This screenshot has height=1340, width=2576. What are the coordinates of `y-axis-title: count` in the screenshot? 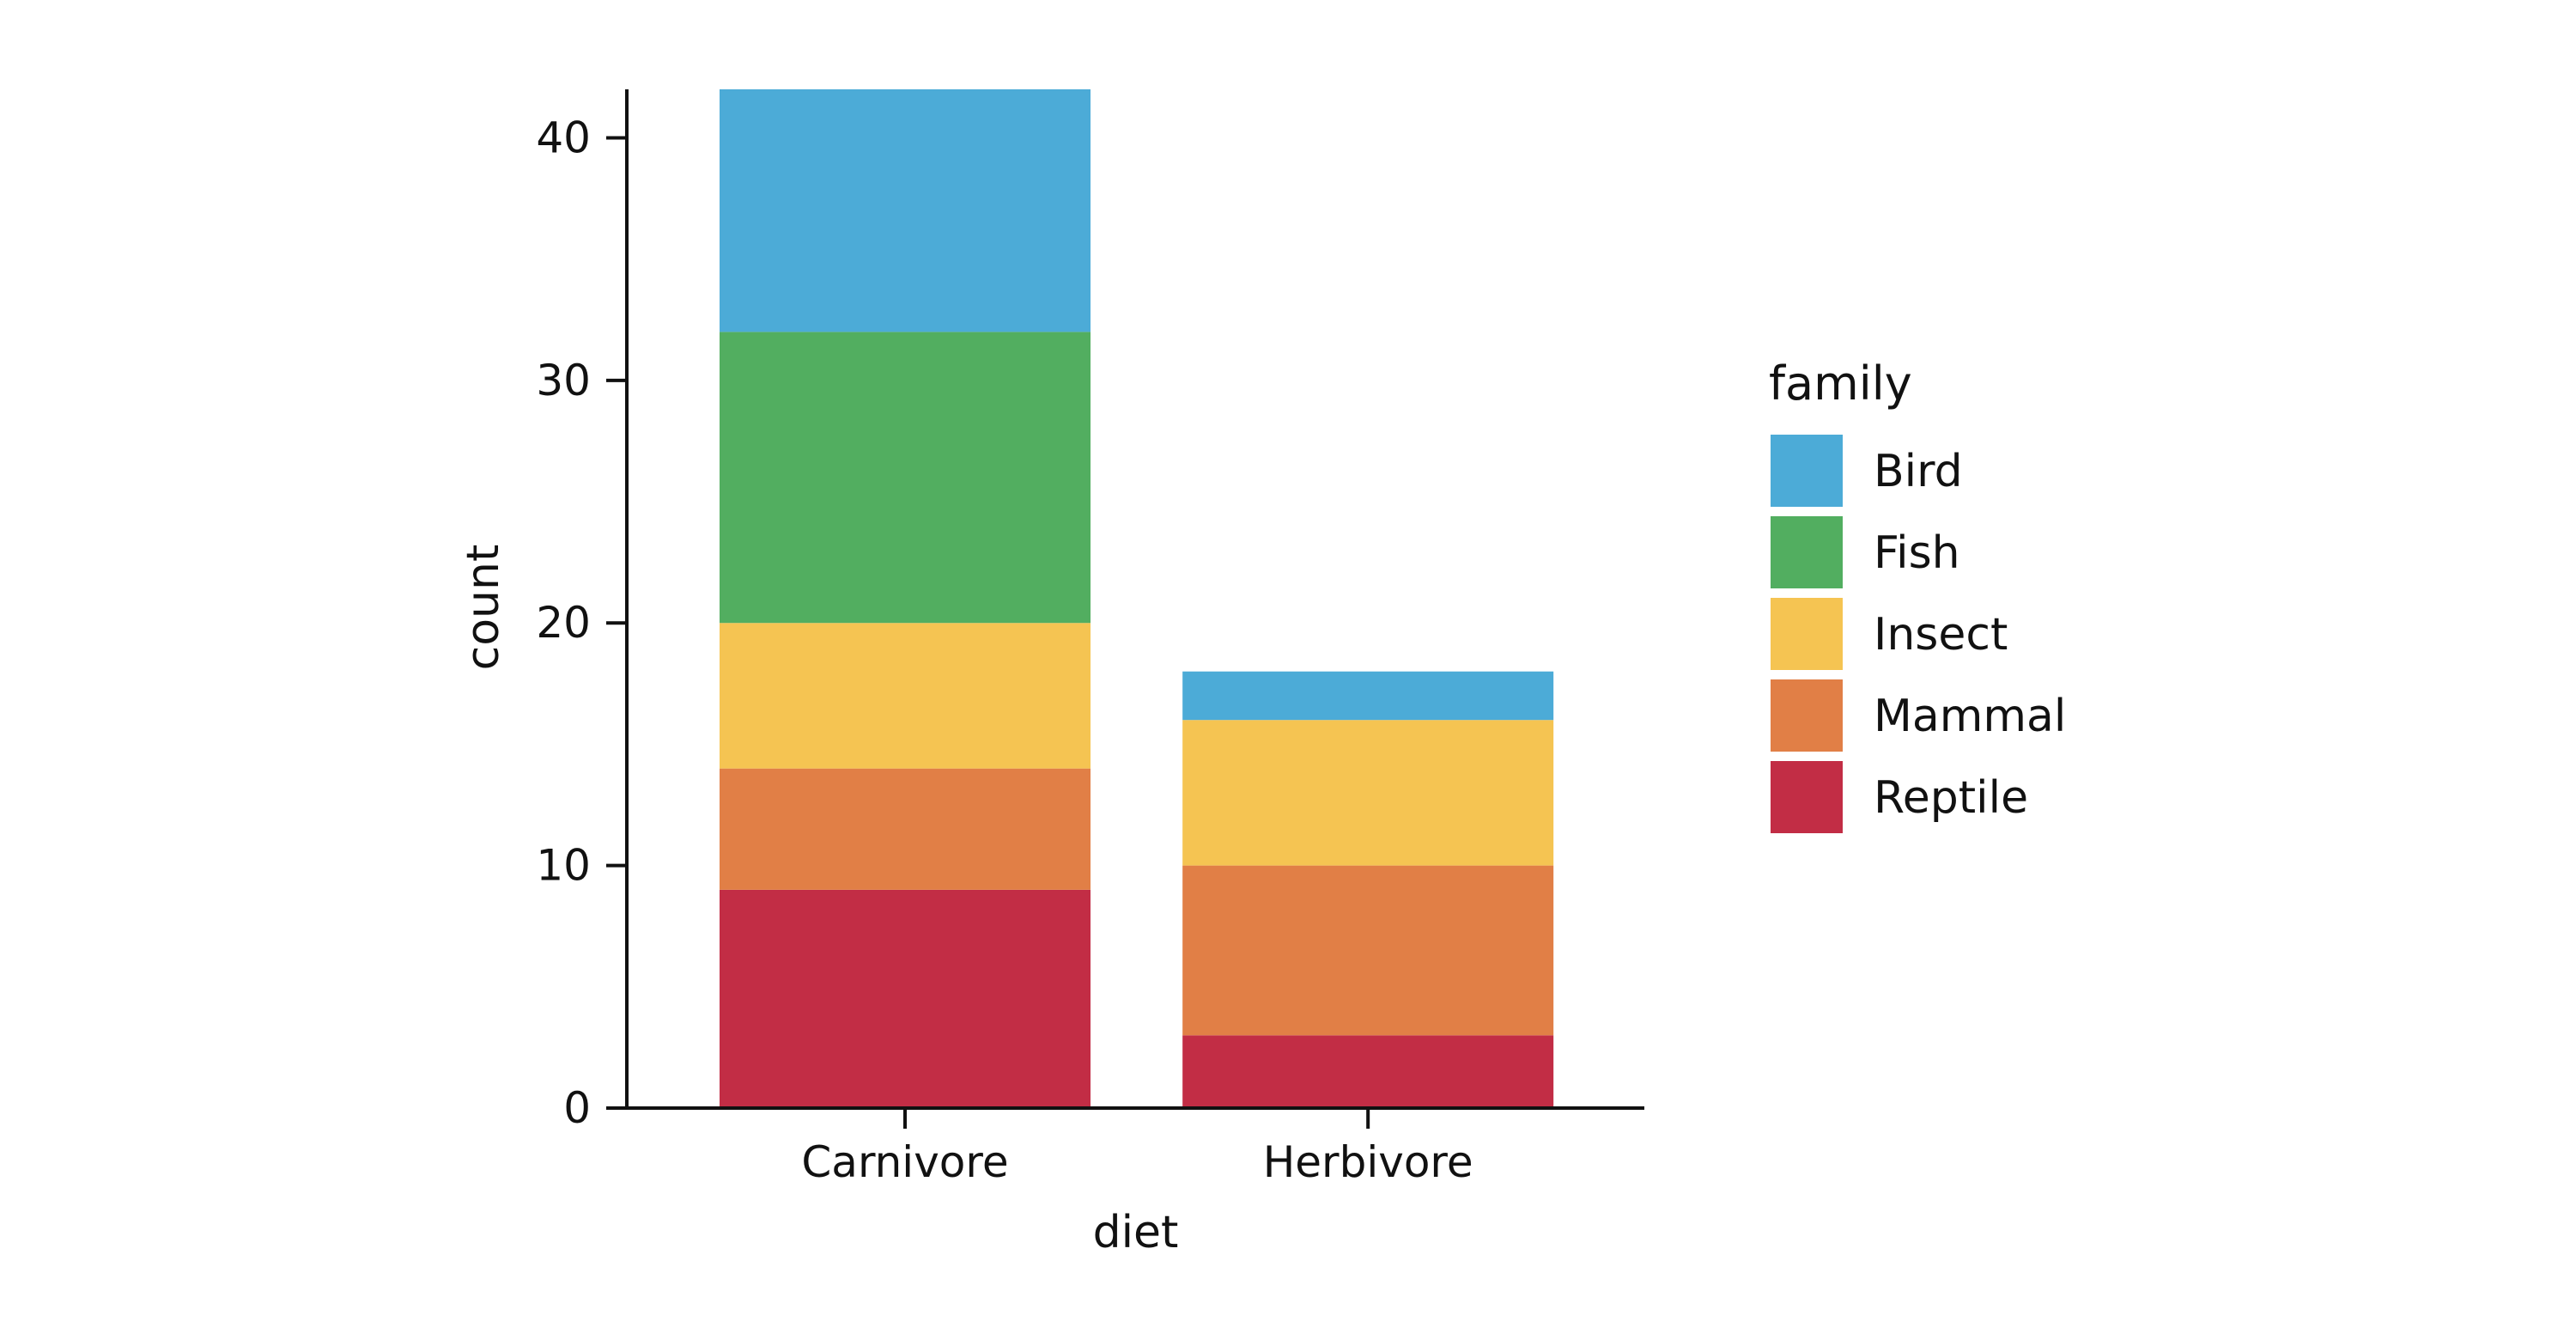 It's located at (483, 608).